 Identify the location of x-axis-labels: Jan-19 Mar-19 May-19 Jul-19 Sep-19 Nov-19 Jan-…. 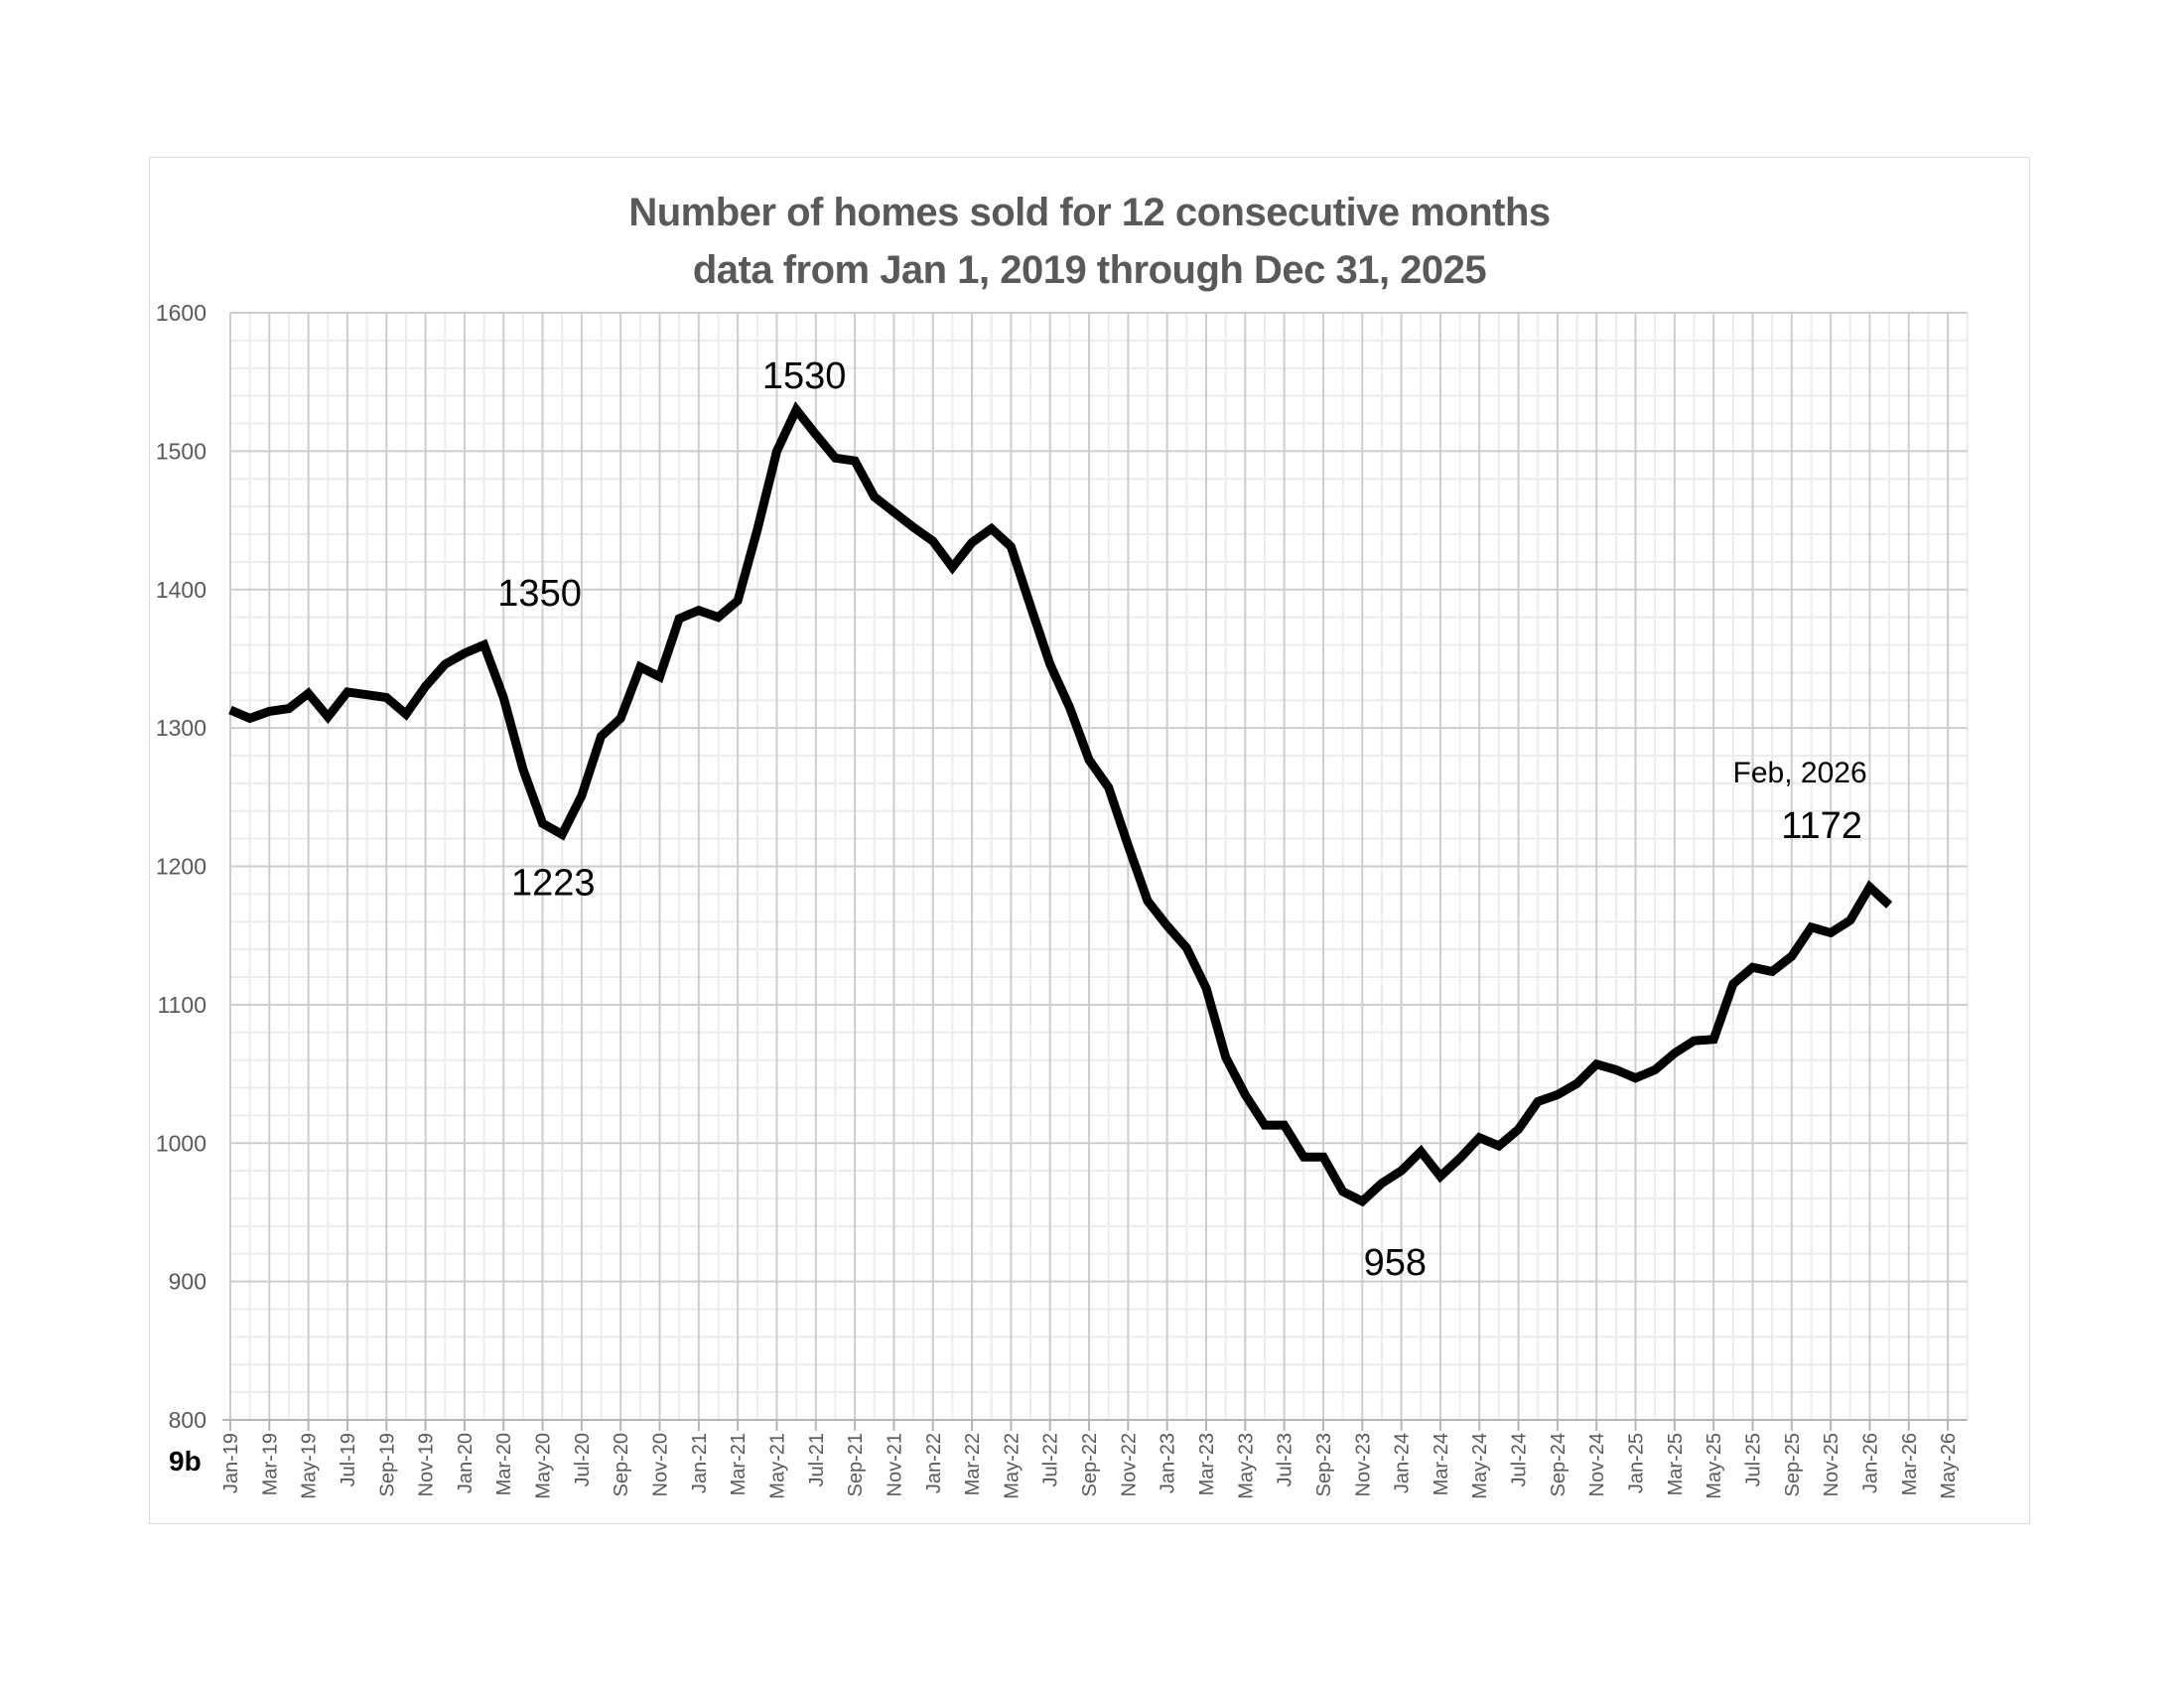
(1090, 1466).